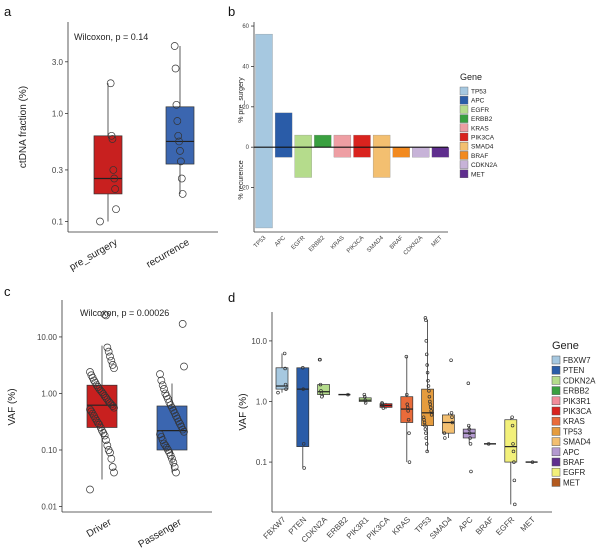  What do you see at coordinates (556, 401) in the screenshot?
I see `d-legend-swatch-pik3r1` at bounding box center [556, 401].